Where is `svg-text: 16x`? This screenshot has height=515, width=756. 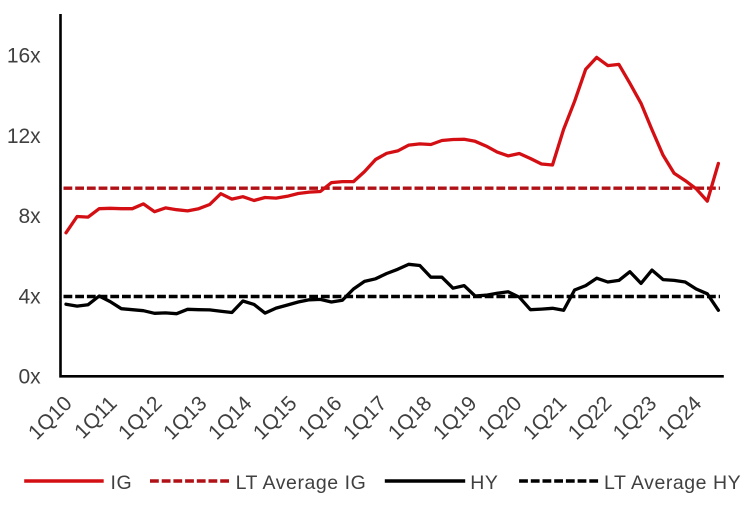 svg-text: 16x is located at coordinates (24, 56).